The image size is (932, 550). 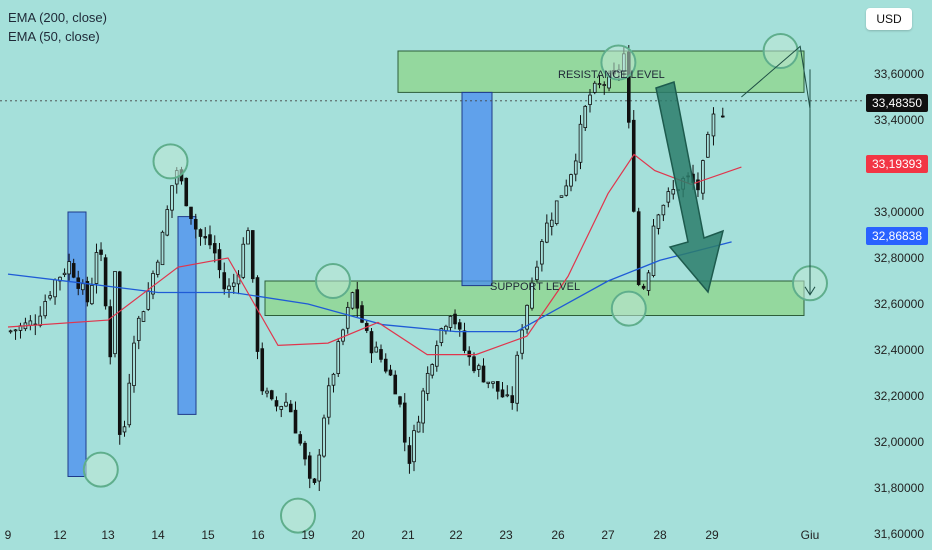 I want to click on time-tick-label: 14, so click(x=158, y=535).